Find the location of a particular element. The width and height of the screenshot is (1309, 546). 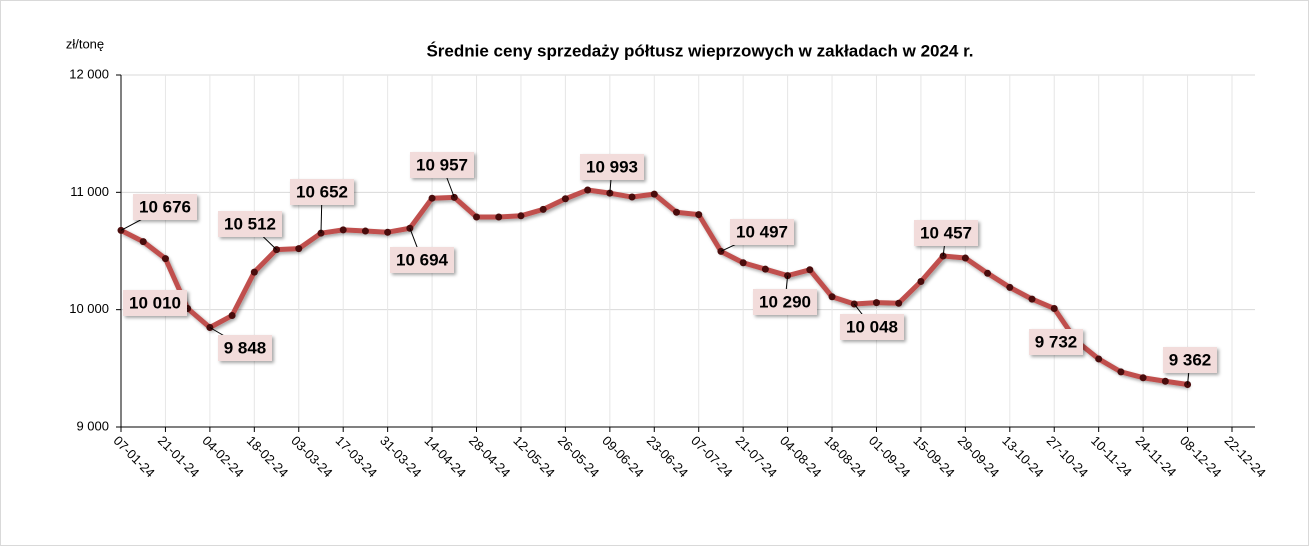

value-label: 10 694 is located at coordinates (422, 259).